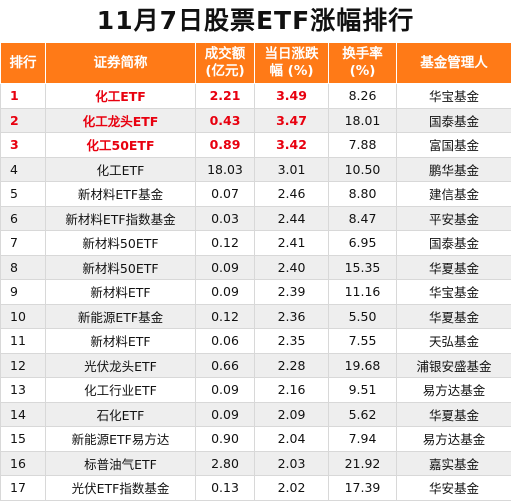 This screenshot has height=501, width=511. What do you see at coordinates (292, 243) in the screenshot?
I see `change-cell: 2.41` at bounding box center [292, 243].